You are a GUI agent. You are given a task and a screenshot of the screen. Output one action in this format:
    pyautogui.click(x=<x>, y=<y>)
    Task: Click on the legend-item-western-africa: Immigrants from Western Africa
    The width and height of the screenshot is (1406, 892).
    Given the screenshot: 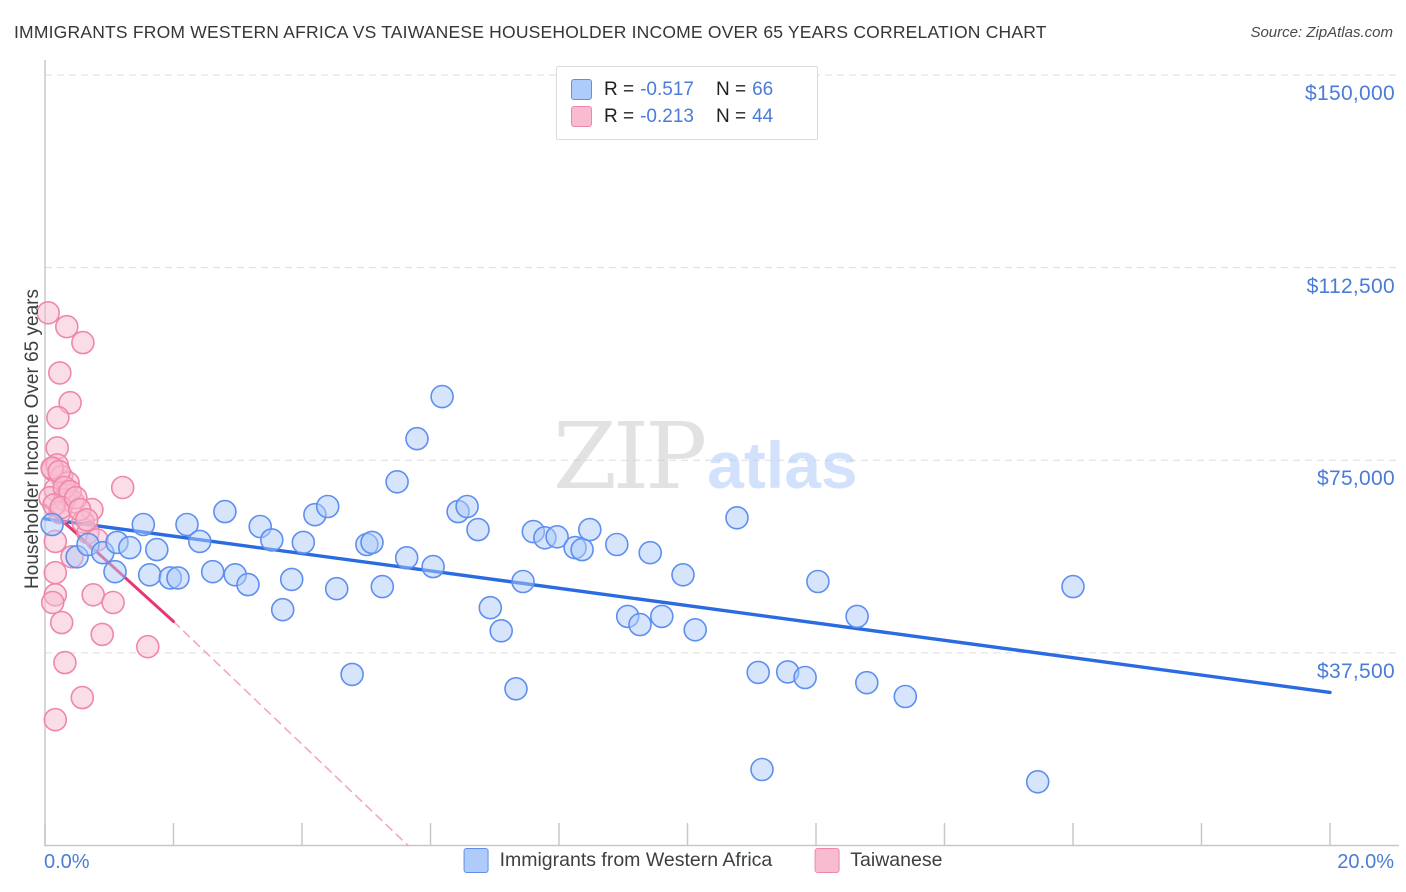 What is the action you would take?
    pyautogui.click(x=618, y=860)
    